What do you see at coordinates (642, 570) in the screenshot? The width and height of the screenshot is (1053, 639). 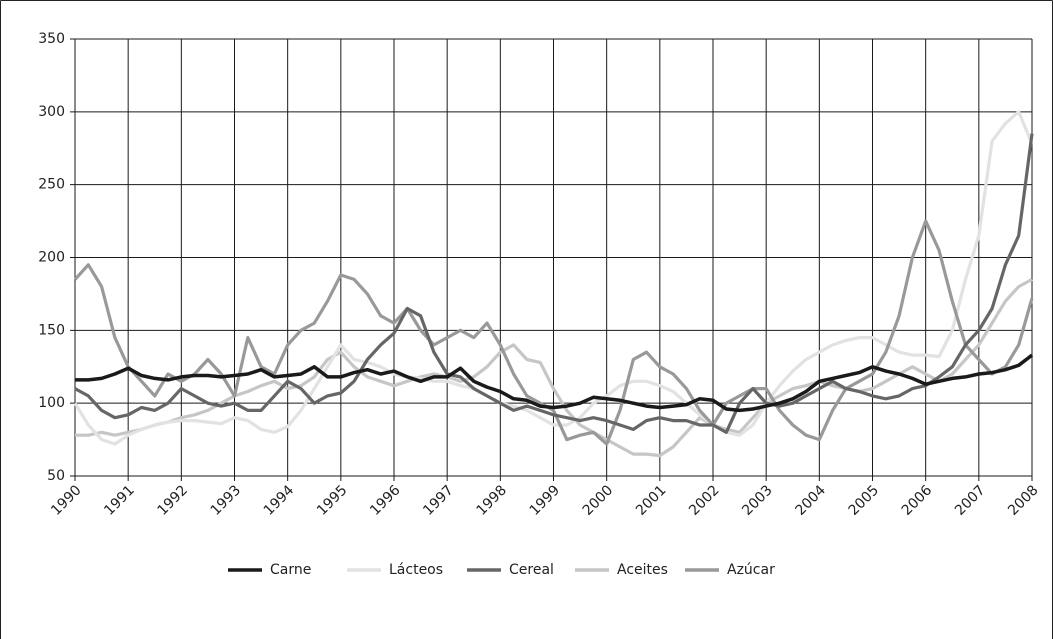 I see `legend-label: Aceites` at bounding box center [642, 570].